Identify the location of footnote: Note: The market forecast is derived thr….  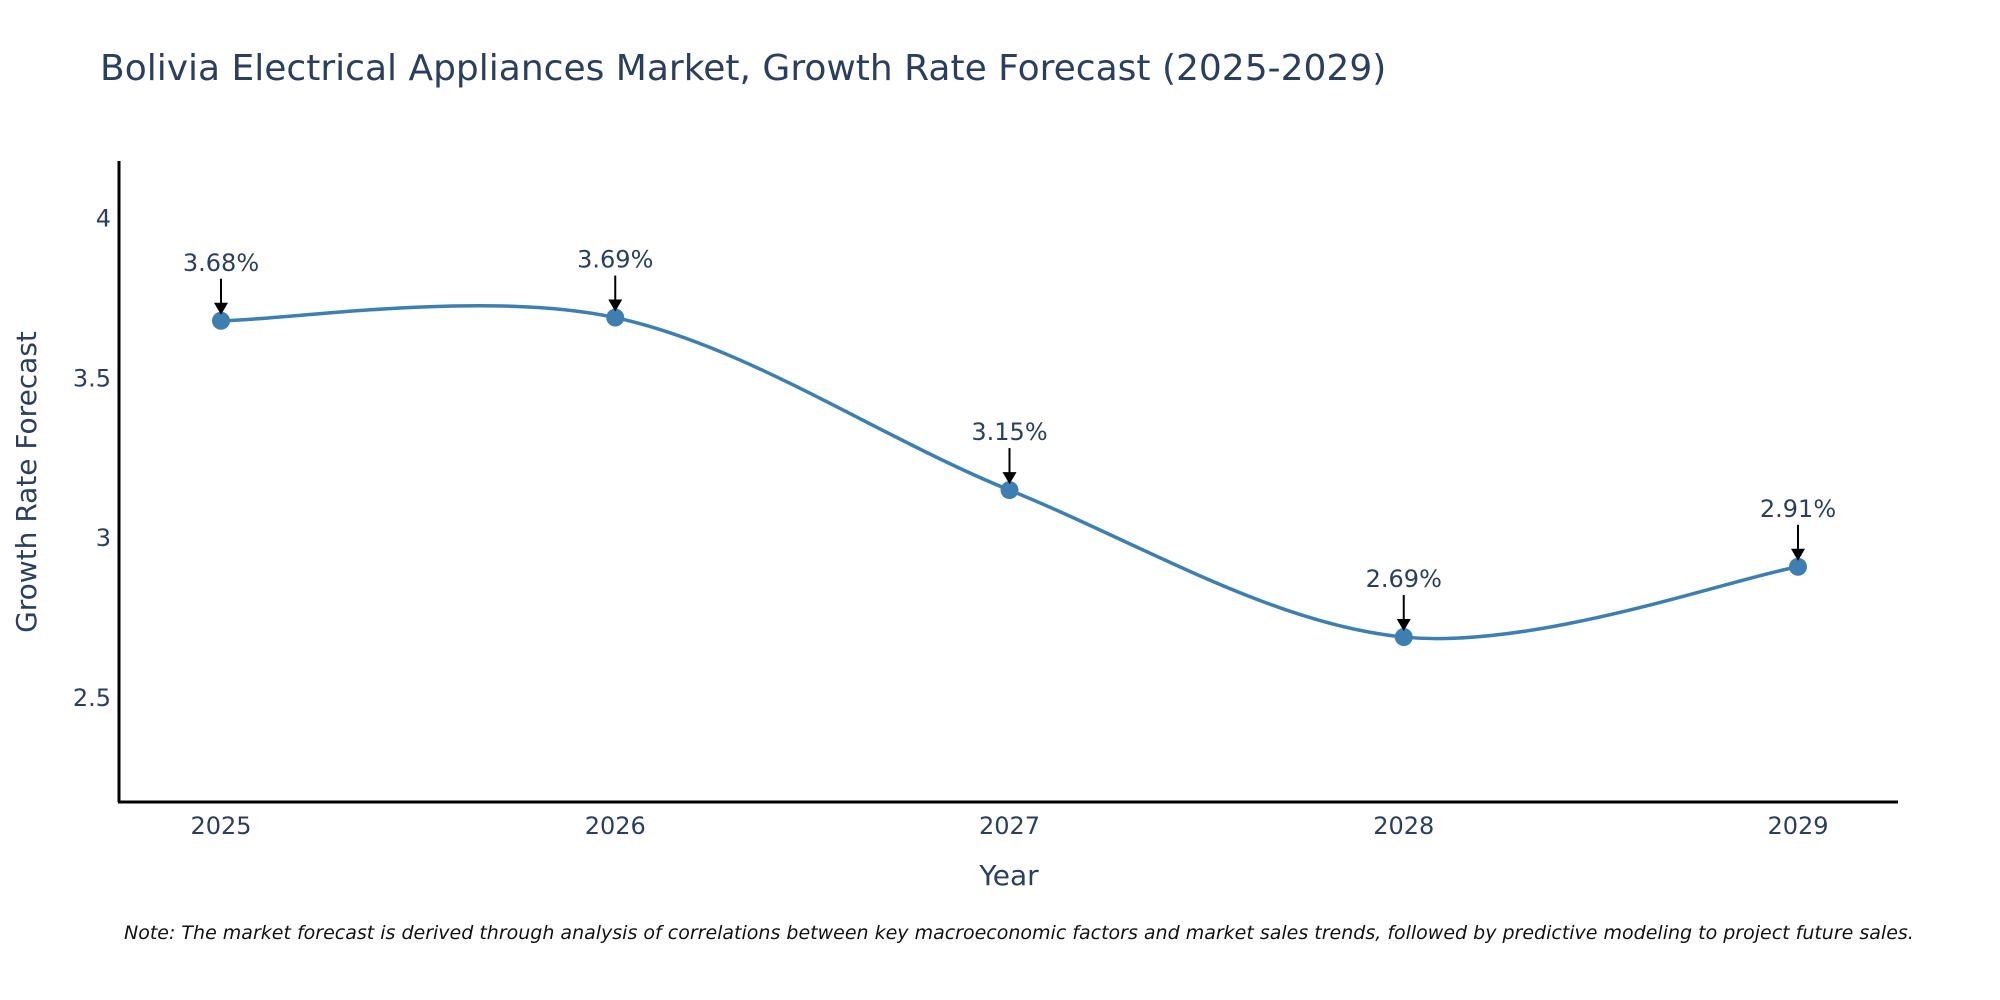
(1019, 933).